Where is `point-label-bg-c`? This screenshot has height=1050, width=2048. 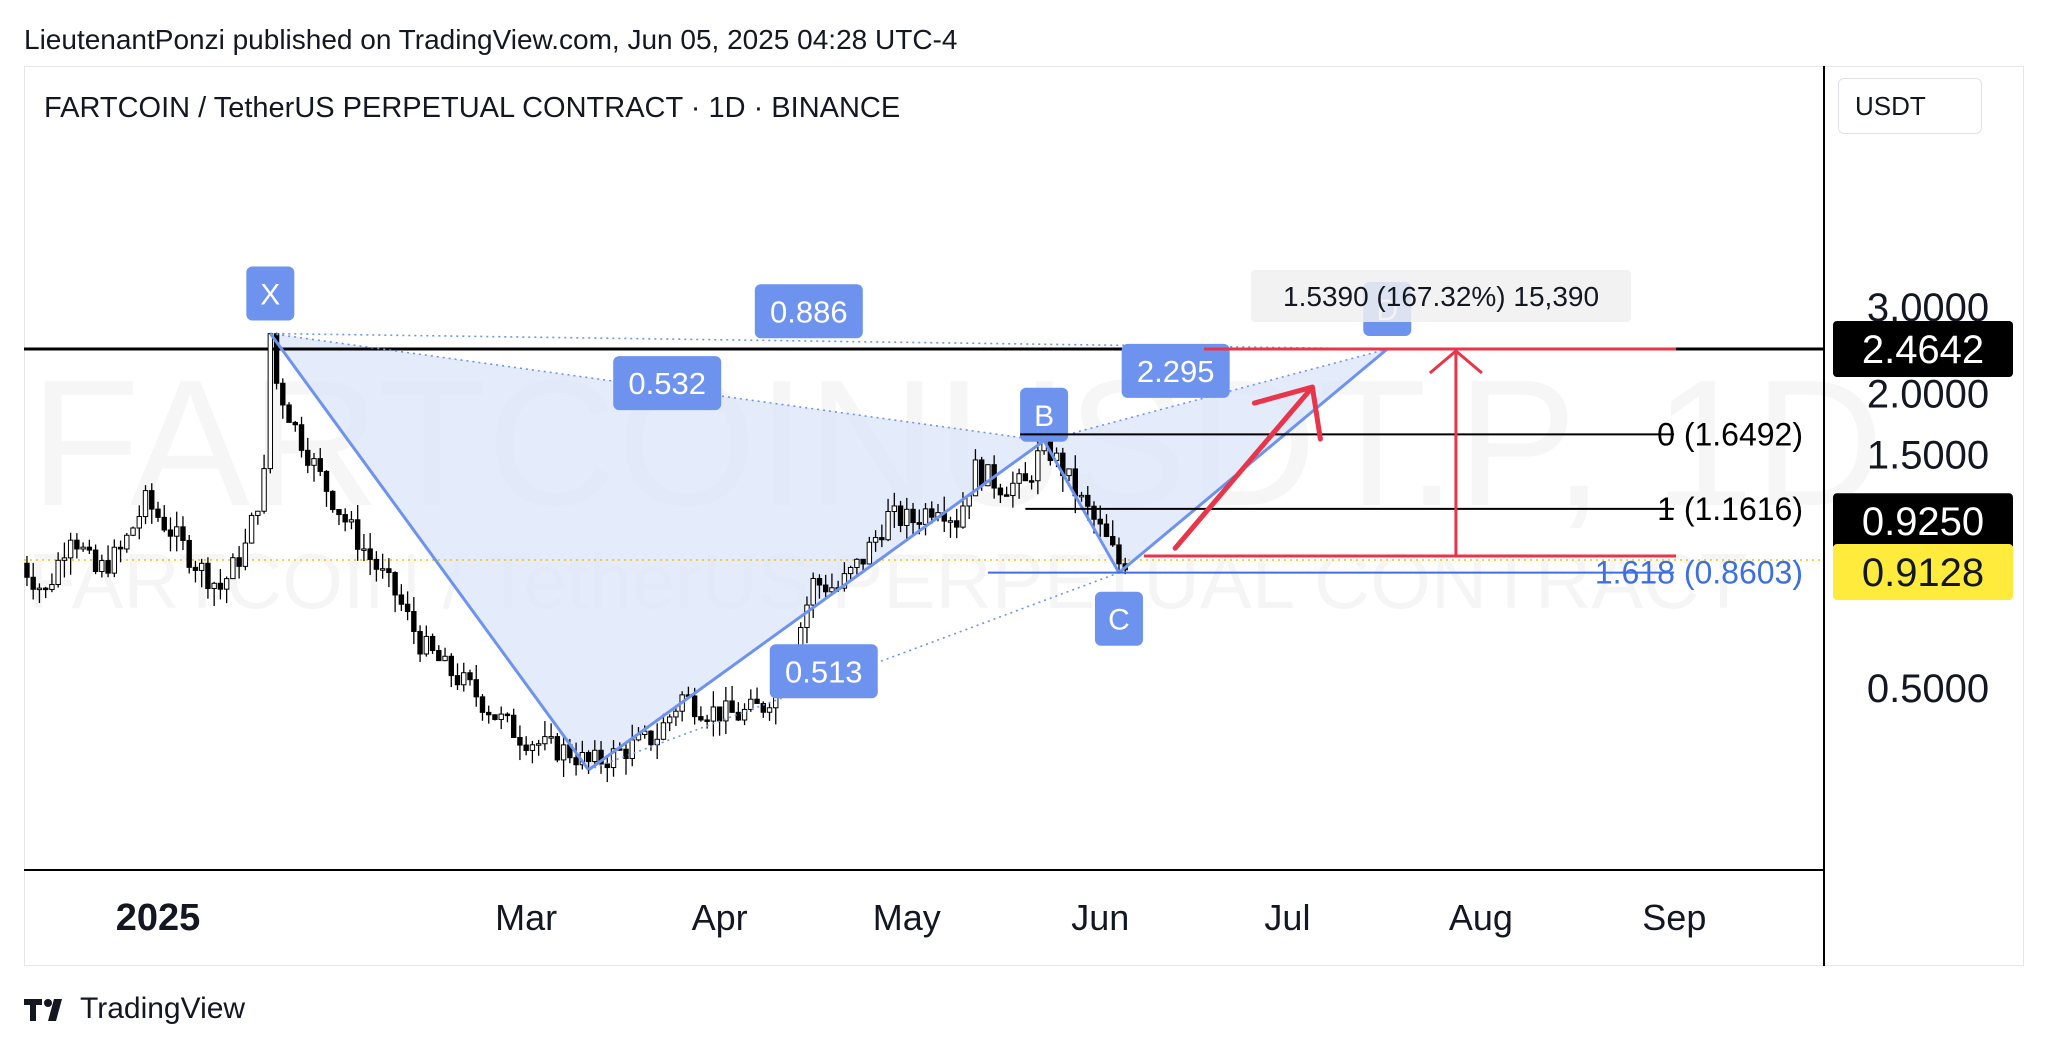
point-label-bg-c is located at coordinates (1118, 618).